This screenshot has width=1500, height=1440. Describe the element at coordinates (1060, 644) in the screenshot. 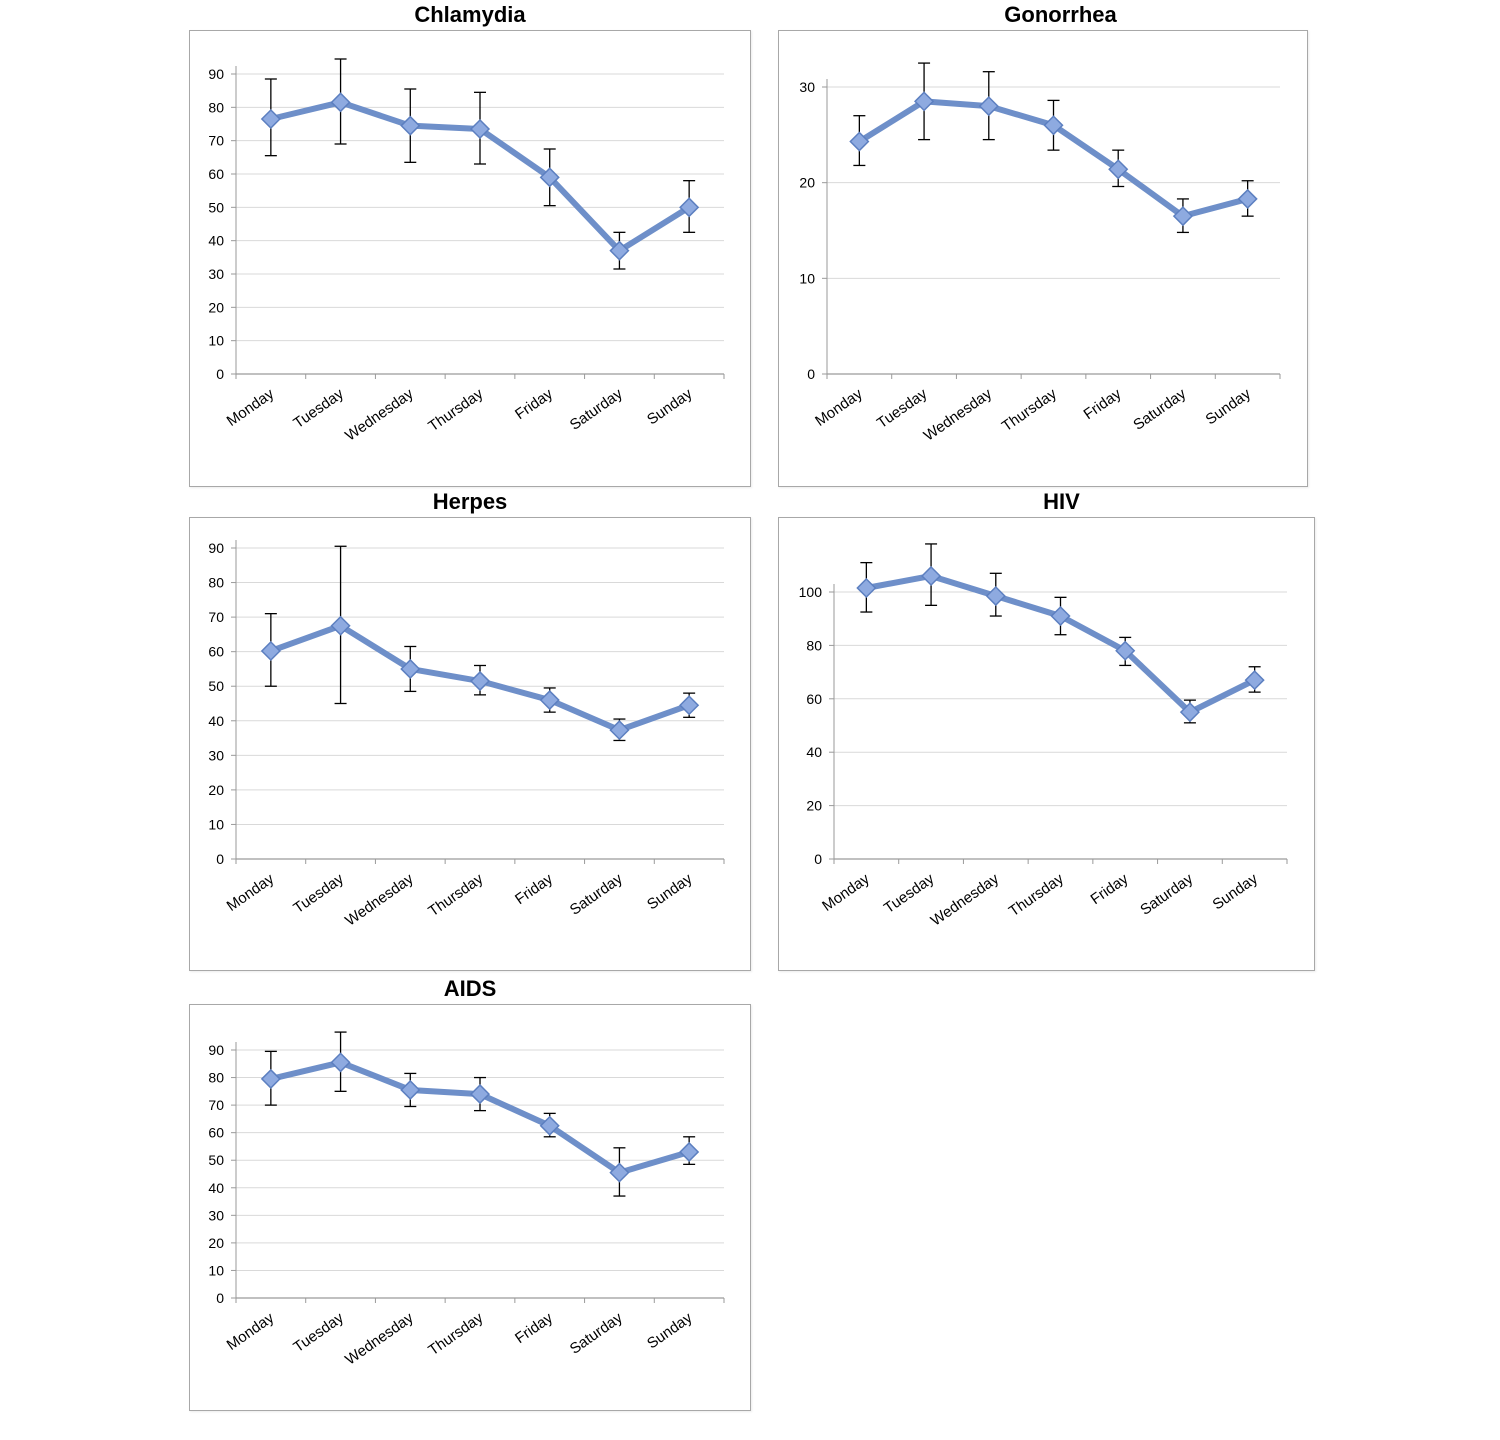

I see `series-line` at that location.